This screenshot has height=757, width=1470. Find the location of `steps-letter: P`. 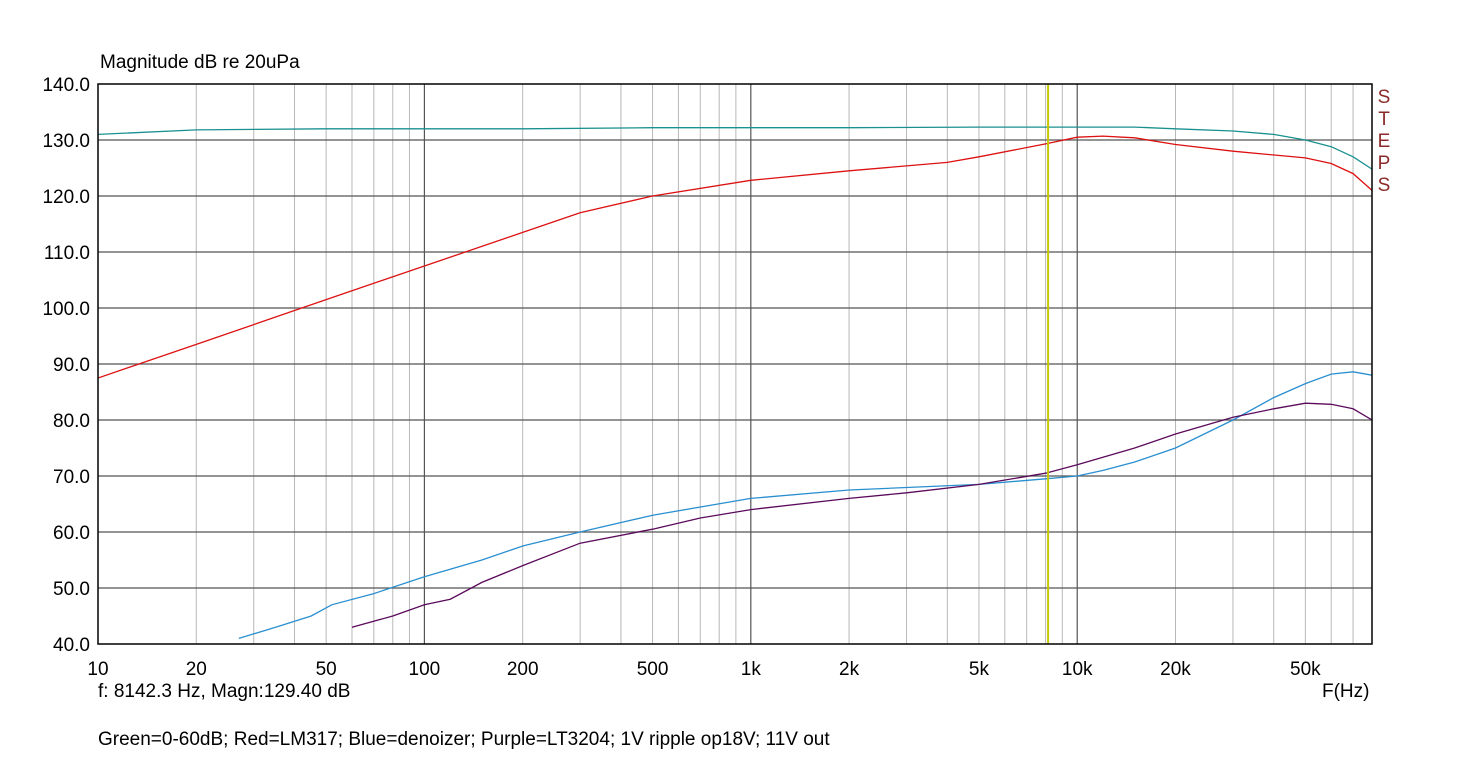

steps-letter: P is located at coordinates (1384, 163).